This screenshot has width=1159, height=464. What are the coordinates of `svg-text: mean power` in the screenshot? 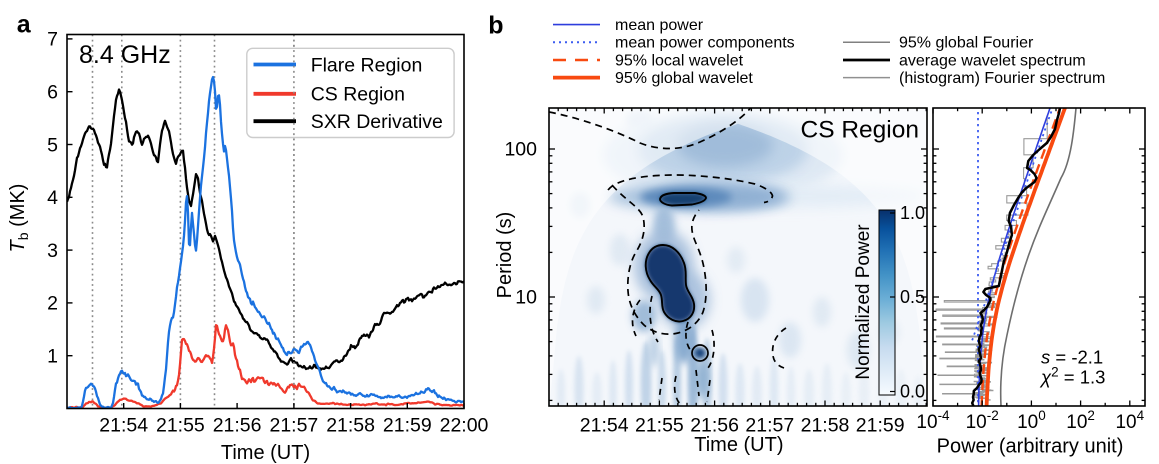 It's located at (659, 25).